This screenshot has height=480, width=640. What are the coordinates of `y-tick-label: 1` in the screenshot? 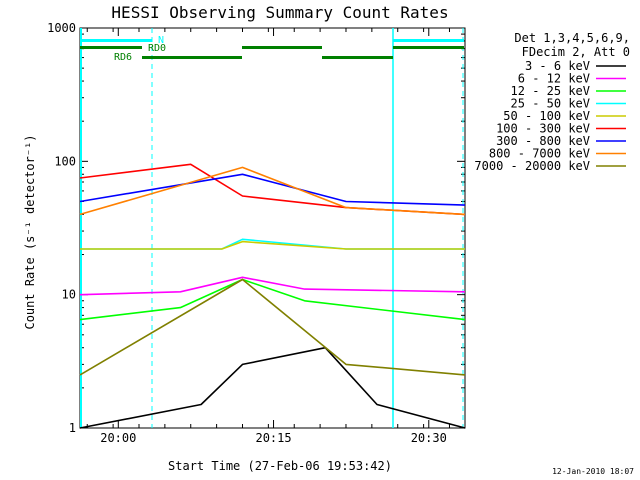 It's located at (72, 428).